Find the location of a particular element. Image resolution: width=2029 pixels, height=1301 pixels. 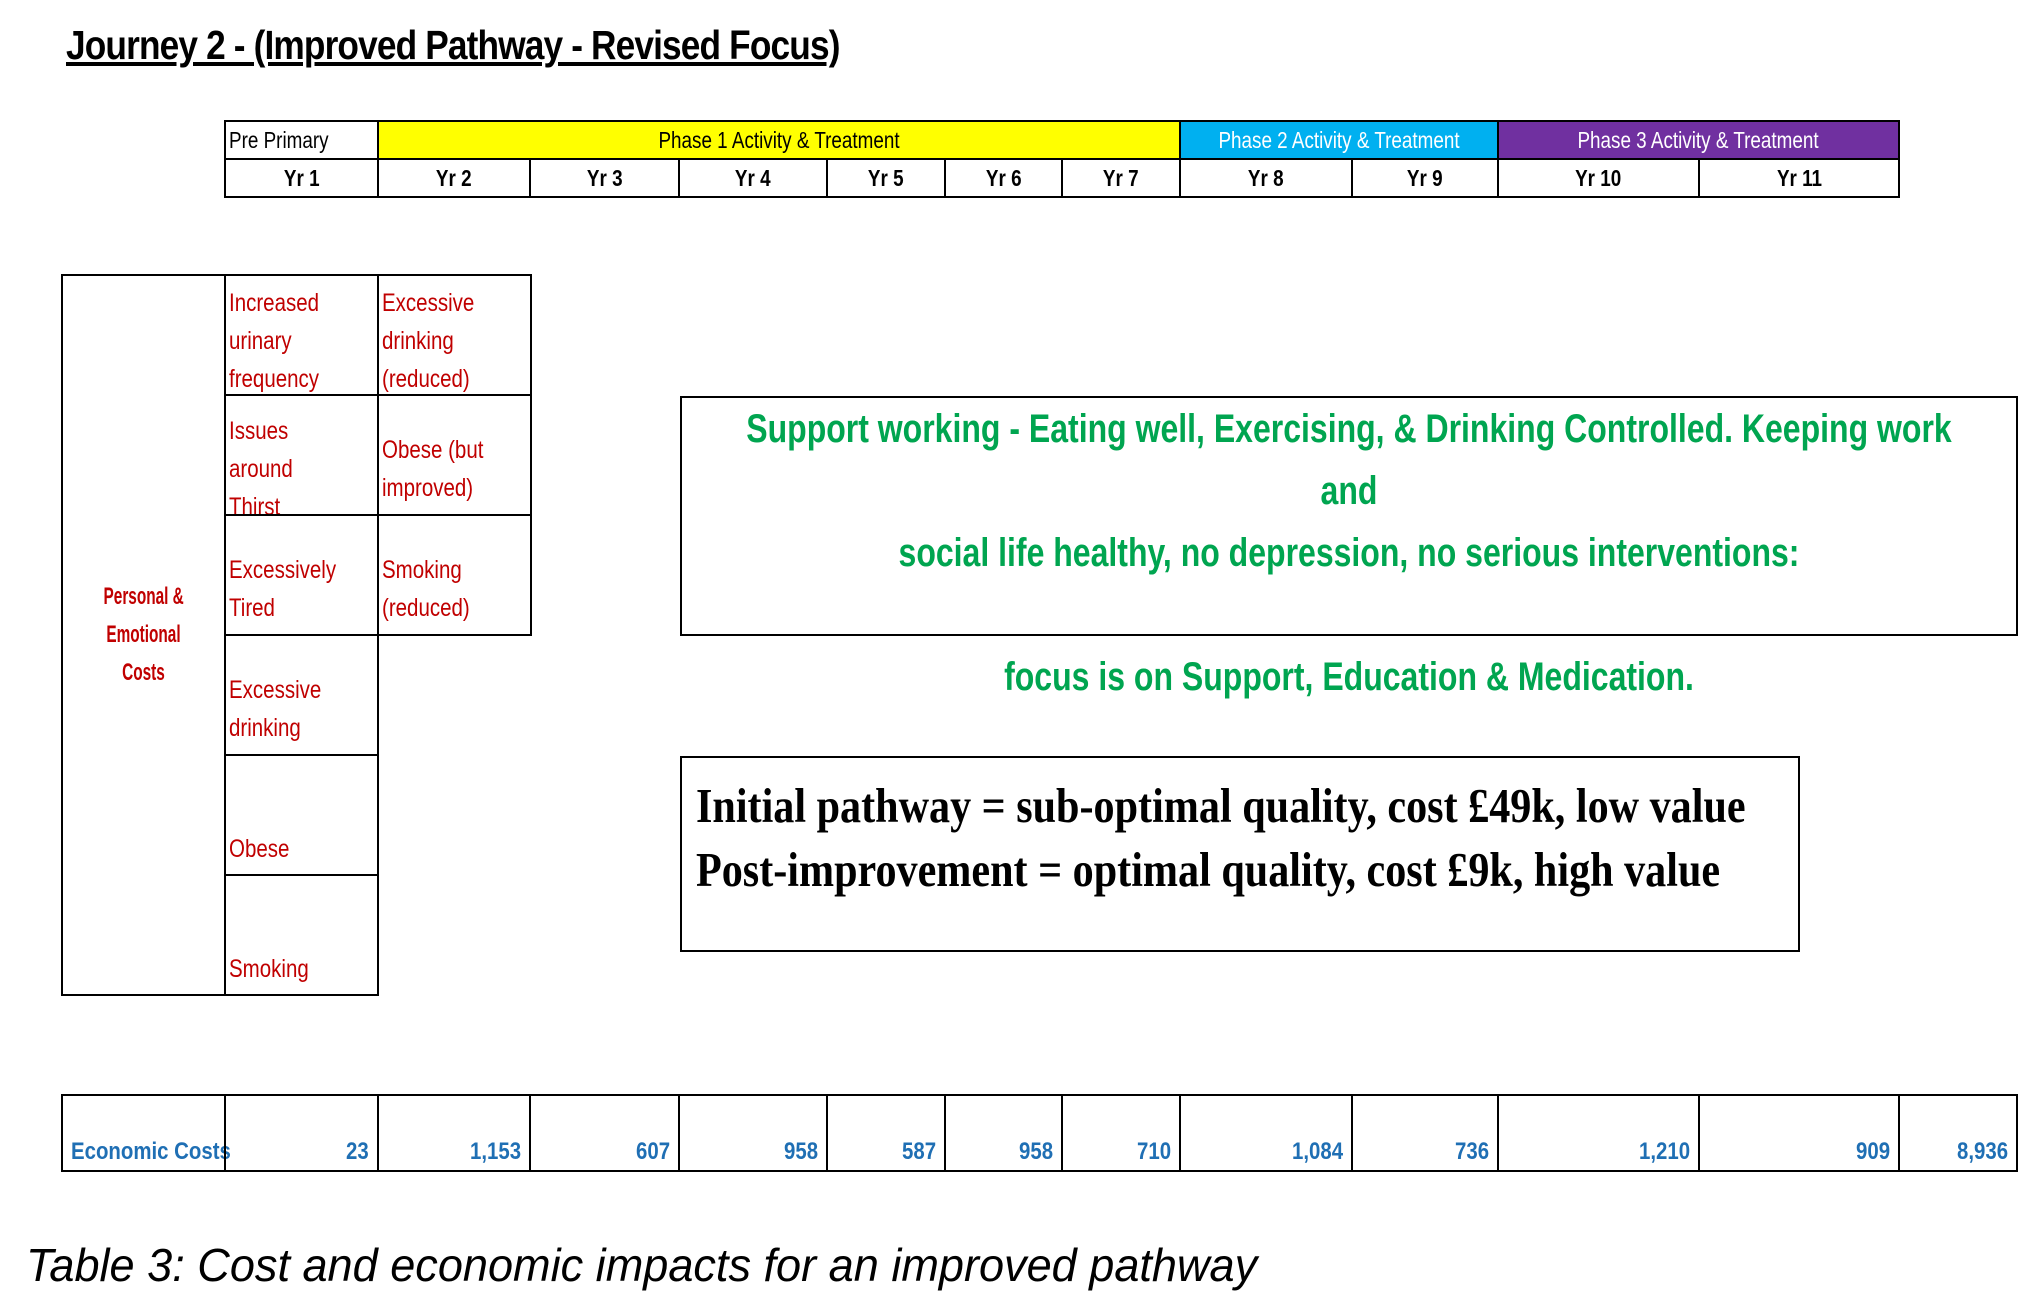

symptom-cell: Increased urinary frequency is located at coordinates (301, 335).